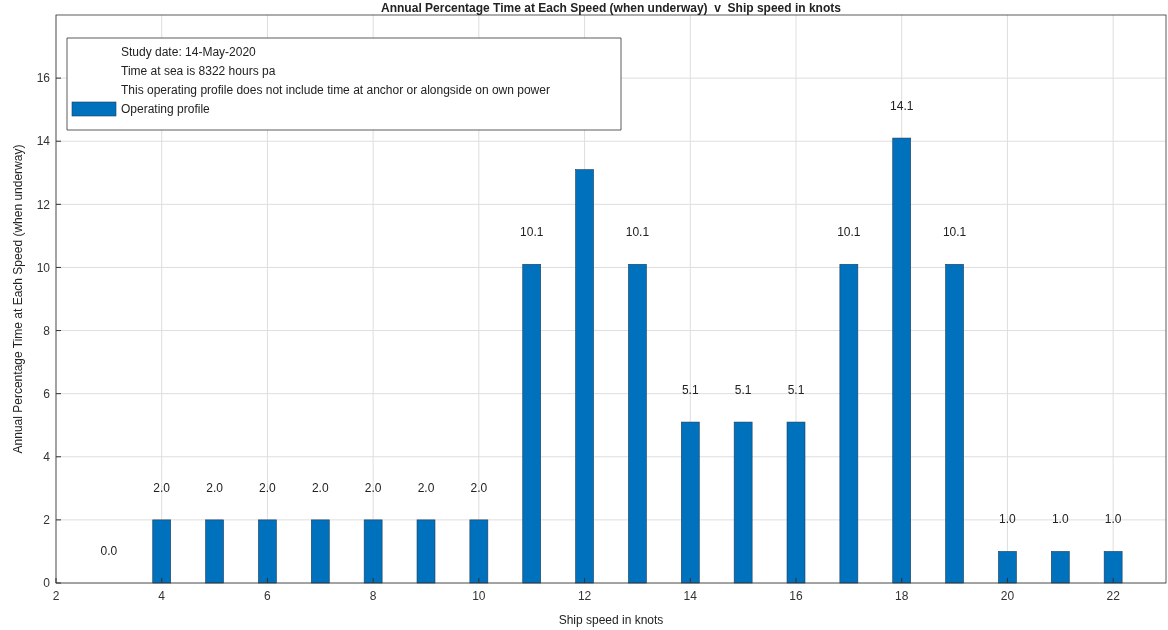  What do you see at coordinates (56, 596) in the screenshot?
I see `x-tick-label: 2` at bounding box center [56, 596].